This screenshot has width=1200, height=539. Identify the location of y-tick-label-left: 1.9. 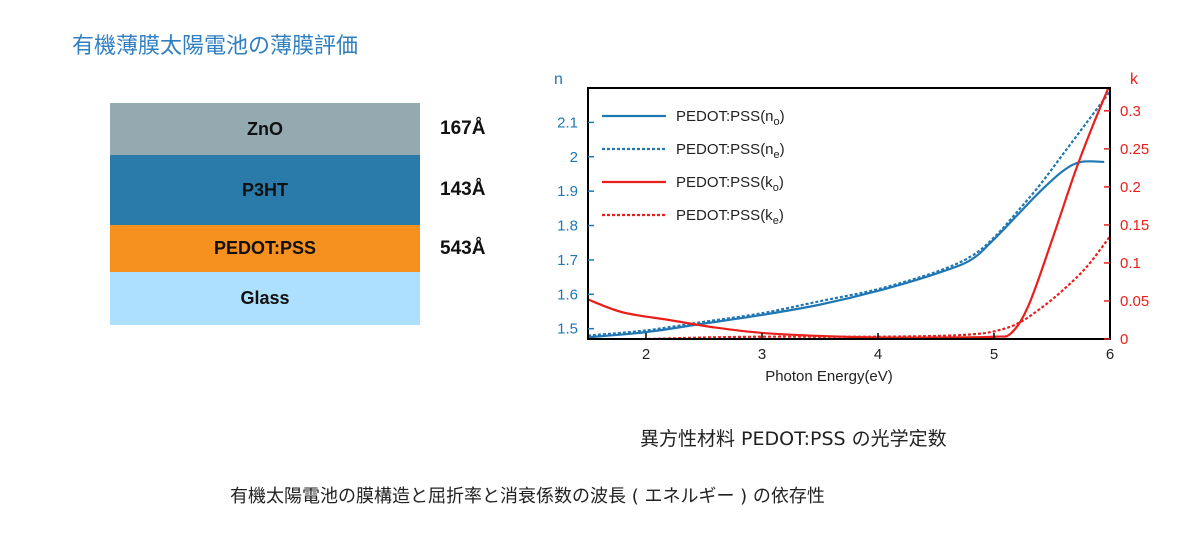
(567, 191).